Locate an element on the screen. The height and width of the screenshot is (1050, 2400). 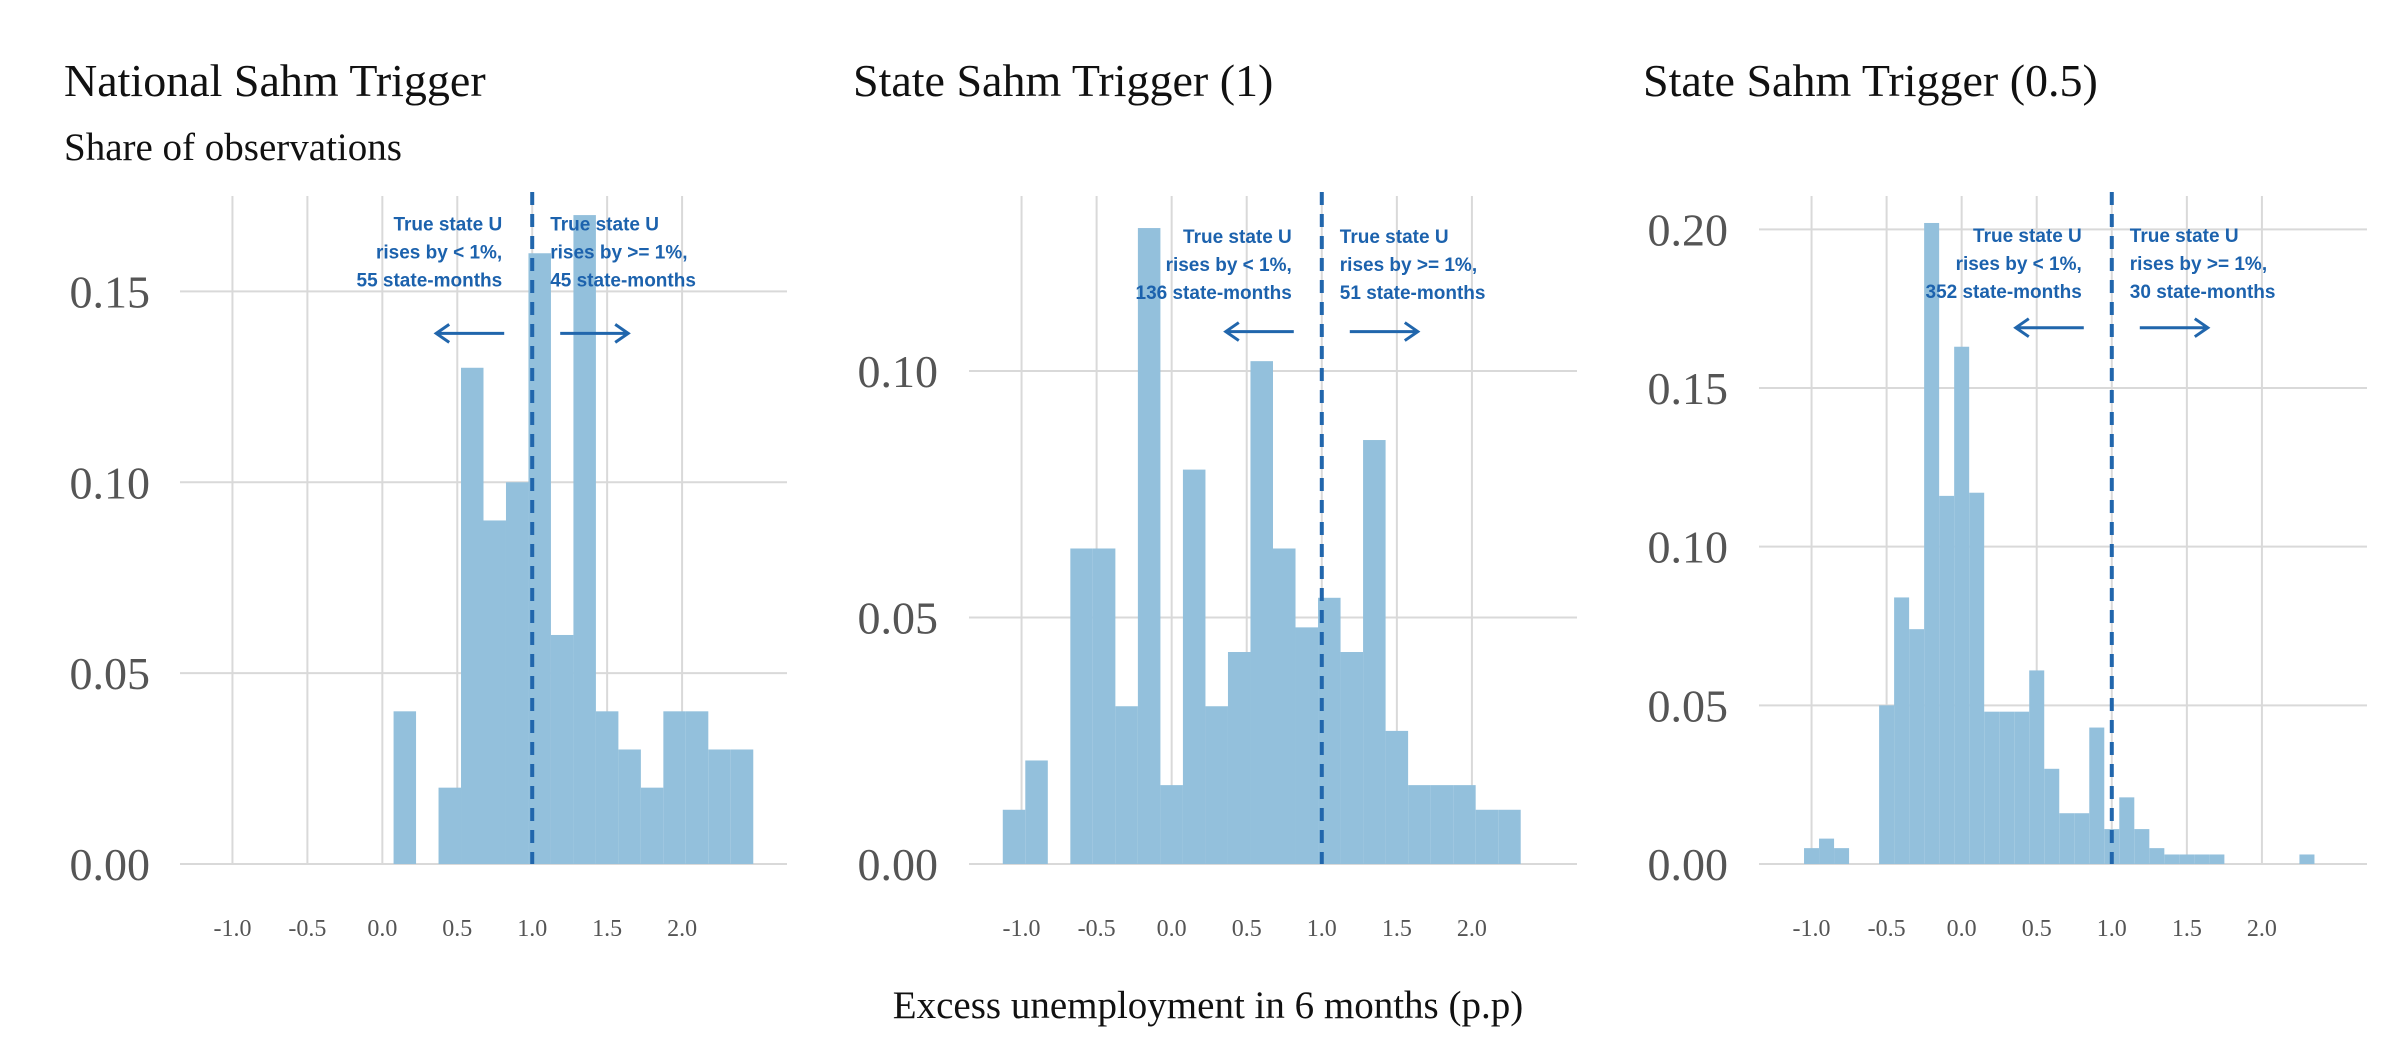
panel-title: National Sahm Trigger is located at coordinates (275, 80).